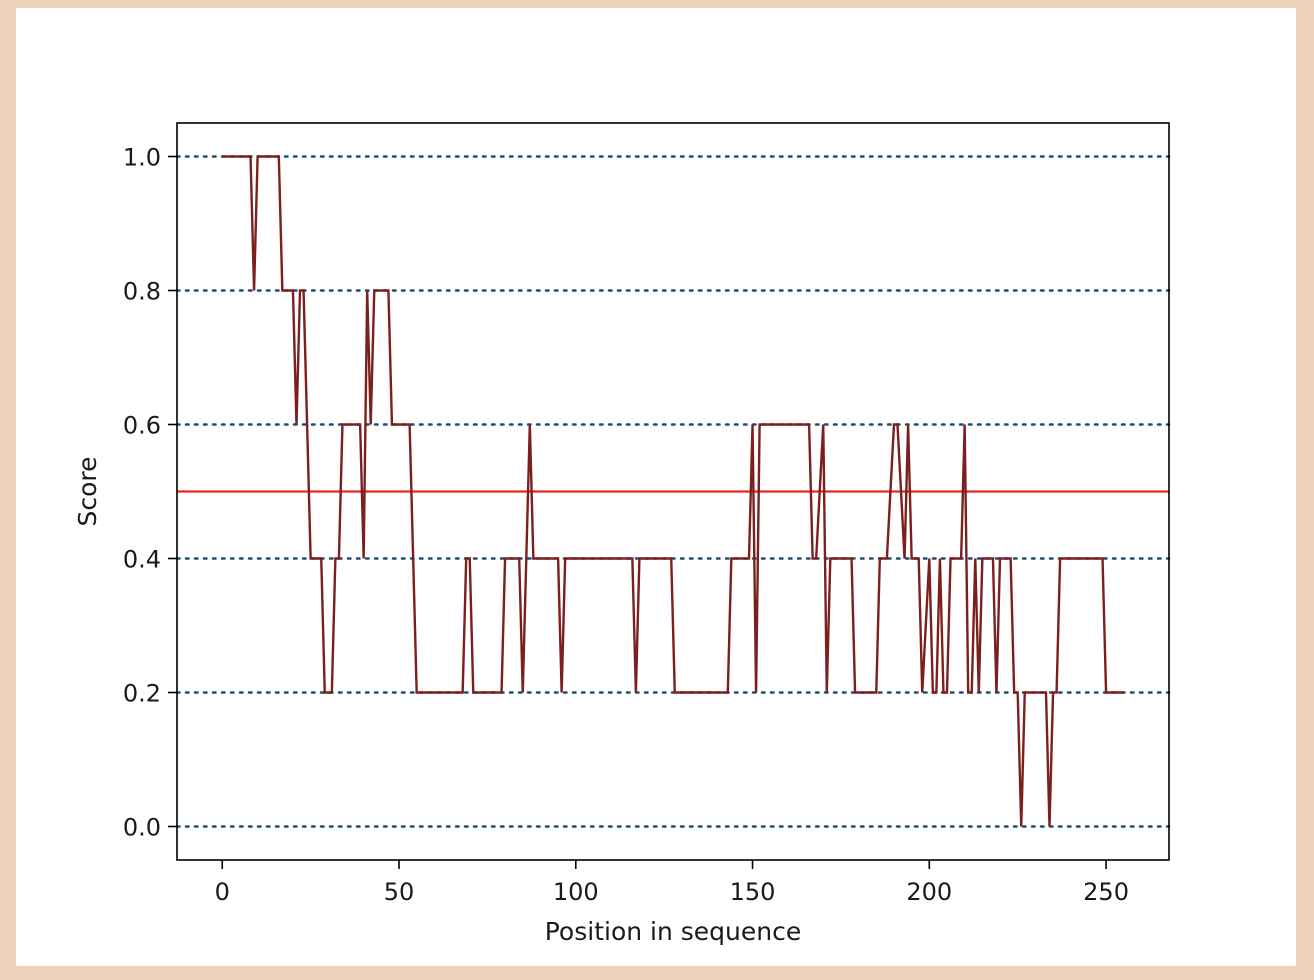  Describe the element at coordinates (150, 493) in the screenshot. I see `y-axis-ticks: 0.0 0.2 0.4 0.6 0.8 1.0` at that location.